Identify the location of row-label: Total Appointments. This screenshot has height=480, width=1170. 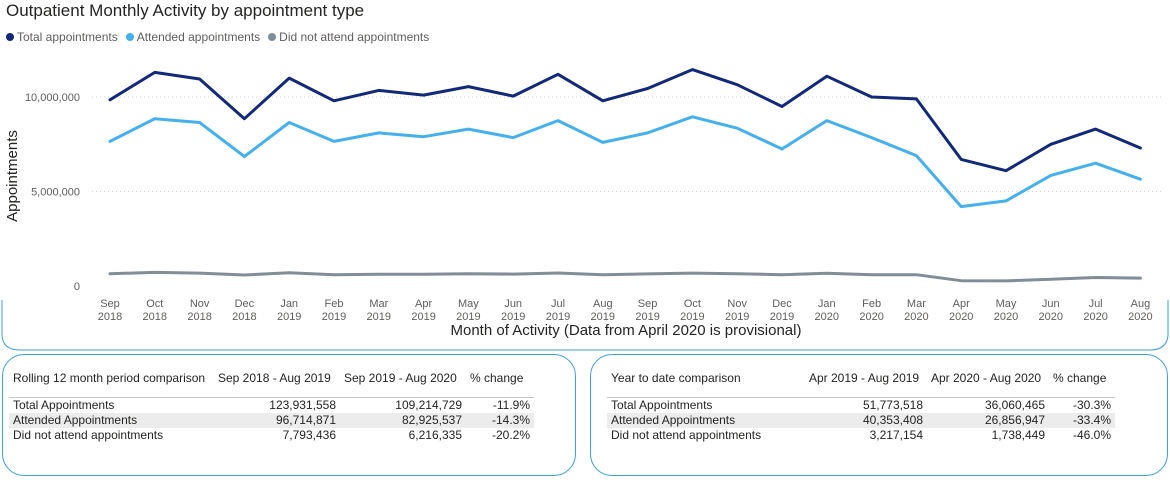
(706, 404).